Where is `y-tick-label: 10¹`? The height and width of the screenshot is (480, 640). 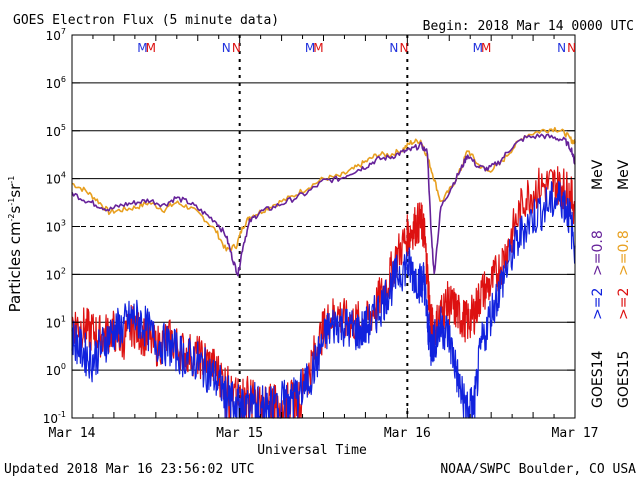
y-tick-label: 10¹ is located at coordinates (56, 322).